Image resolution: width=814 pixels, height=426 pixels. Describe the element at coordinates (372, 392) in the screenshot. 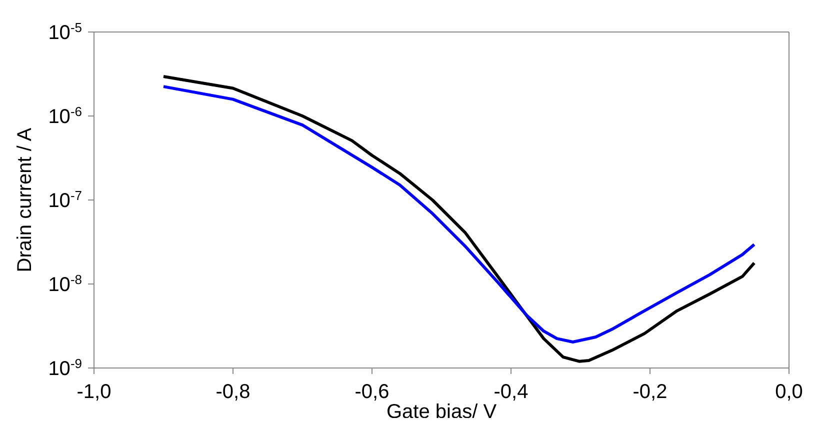

I see `x-tick-label: -0,6` at that location.